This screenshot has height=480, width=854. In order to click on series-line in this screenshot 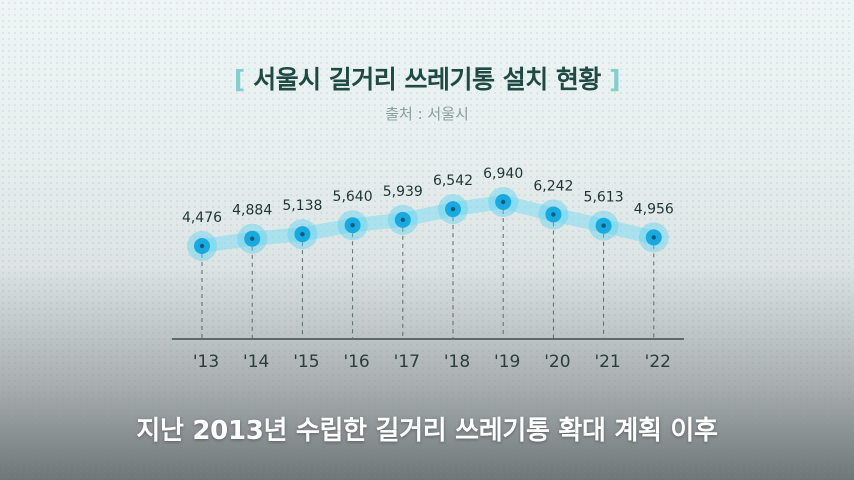, I will do `click(428, 224)`.